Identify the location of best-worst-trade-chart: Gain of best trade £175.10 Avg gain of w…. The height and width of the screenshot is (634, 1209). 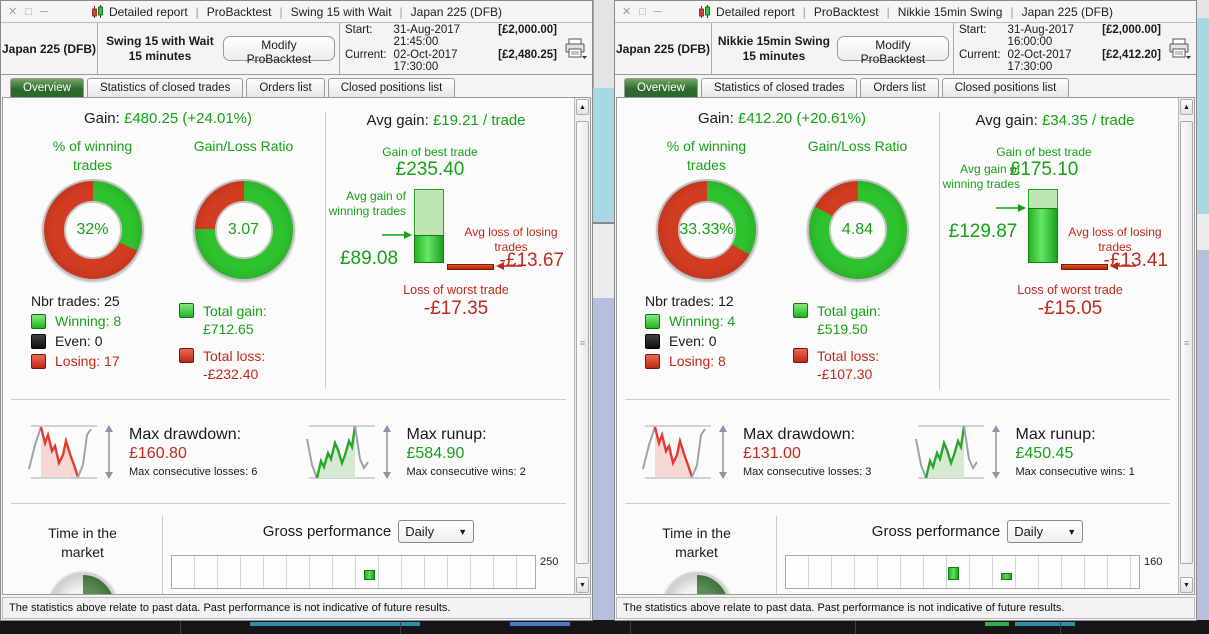
(1055, 232).